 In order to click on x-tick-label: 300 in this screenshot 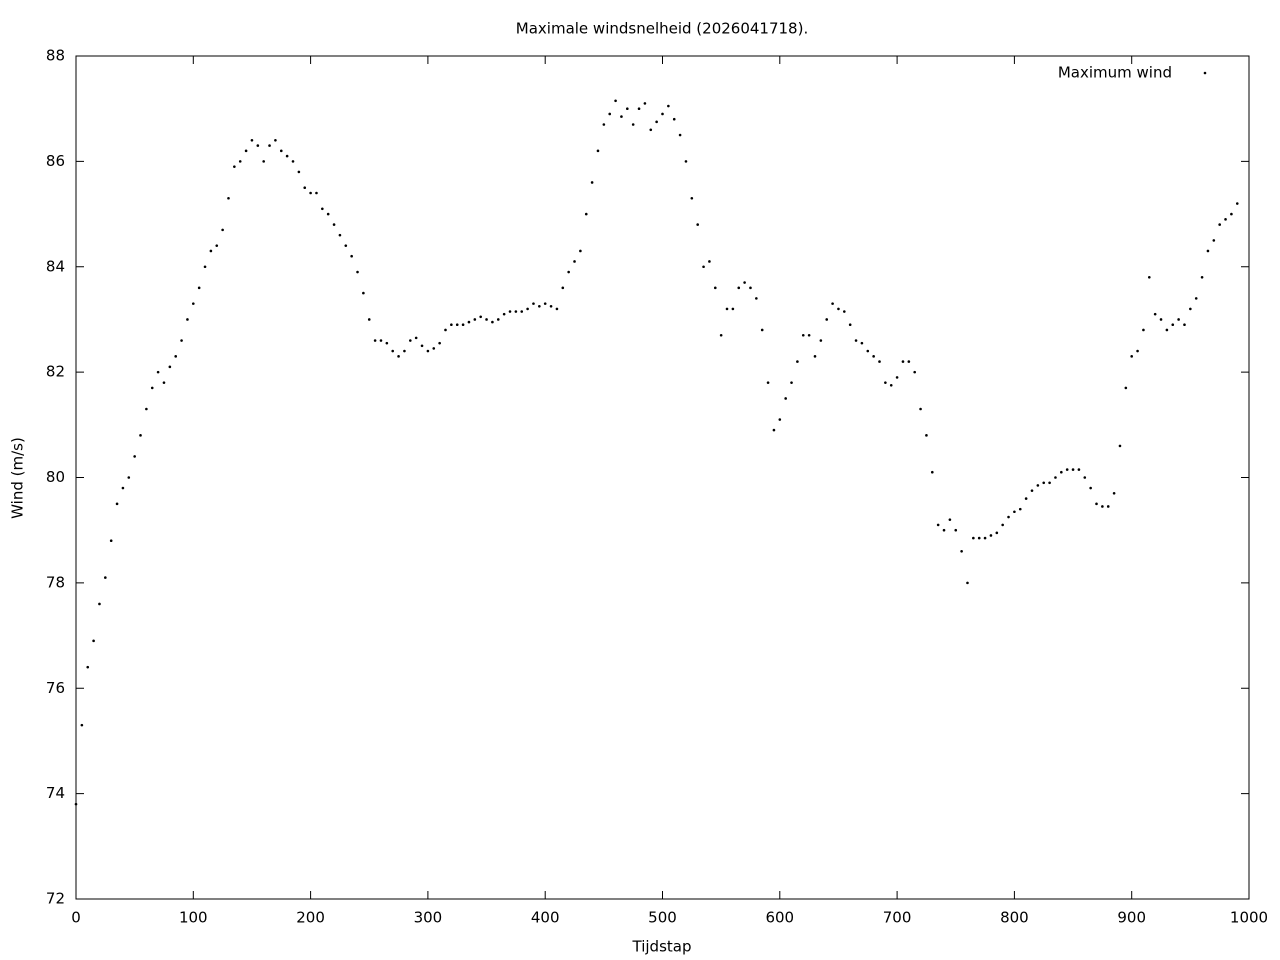, I will do `click(428, 918)`.